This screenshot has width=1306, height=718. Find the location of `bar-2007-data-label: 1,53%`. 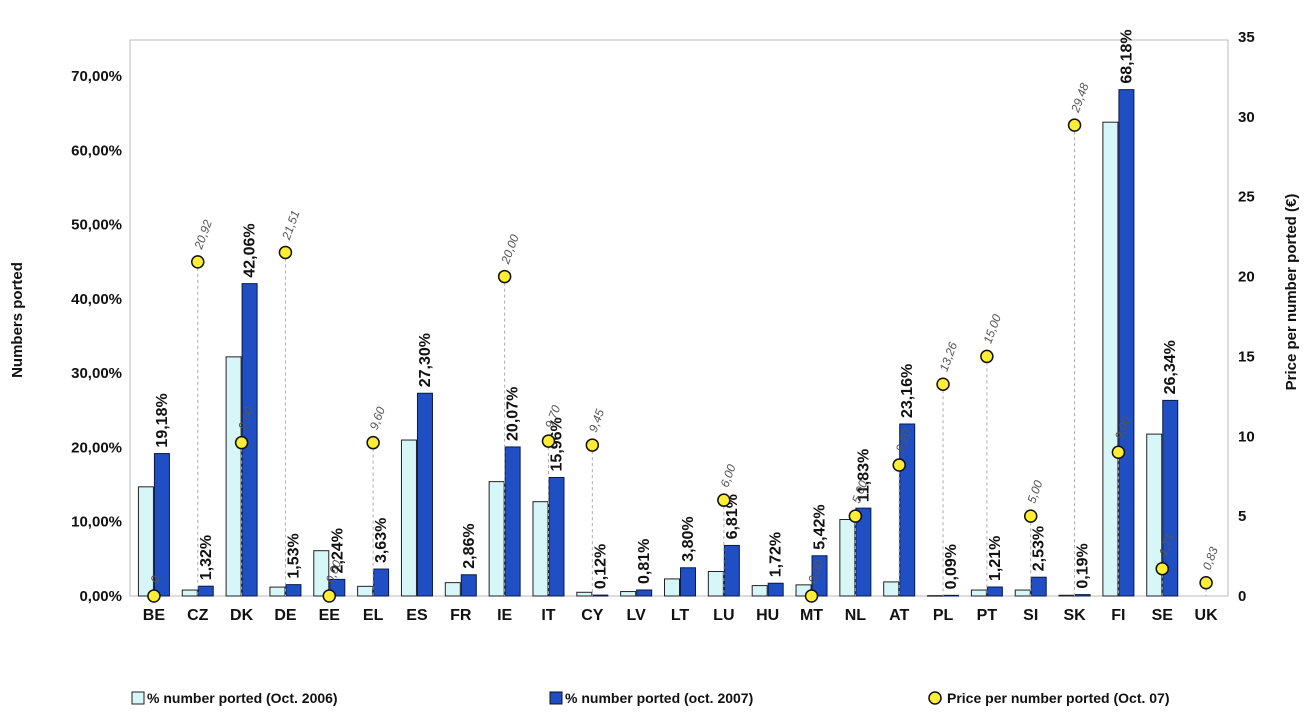

bar-2007-data-label: 1,53% is located at coordinates (293, 555).